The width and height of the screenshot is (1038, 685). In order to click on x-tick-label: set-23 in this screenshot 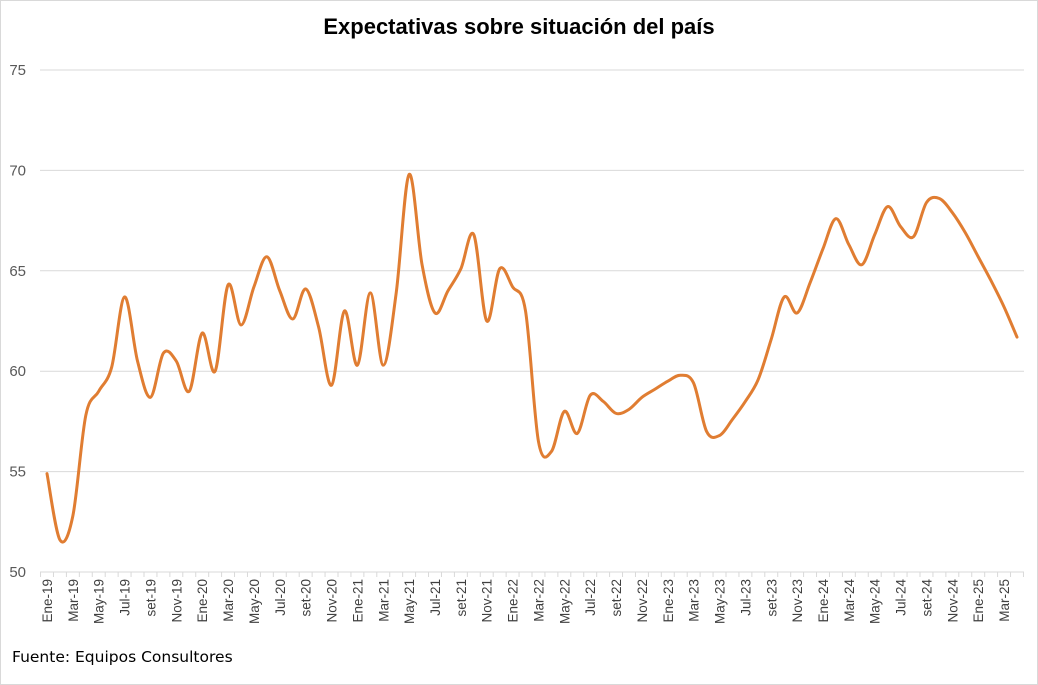, I will do `click(771, 598)`.